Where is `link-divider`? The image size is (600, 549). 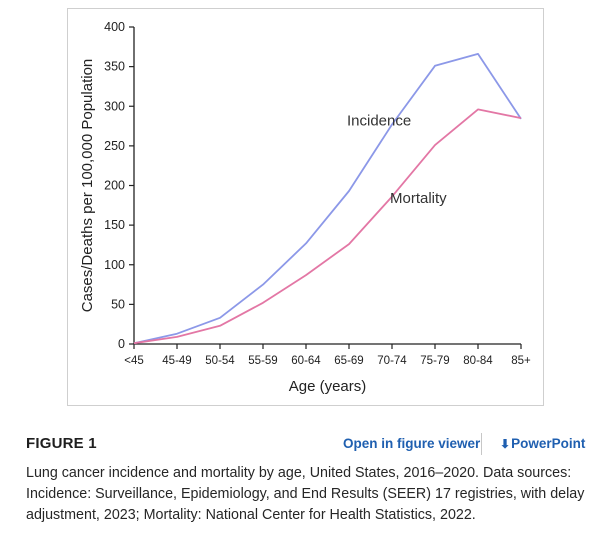 link-divider is located at coordinates (481, 444).